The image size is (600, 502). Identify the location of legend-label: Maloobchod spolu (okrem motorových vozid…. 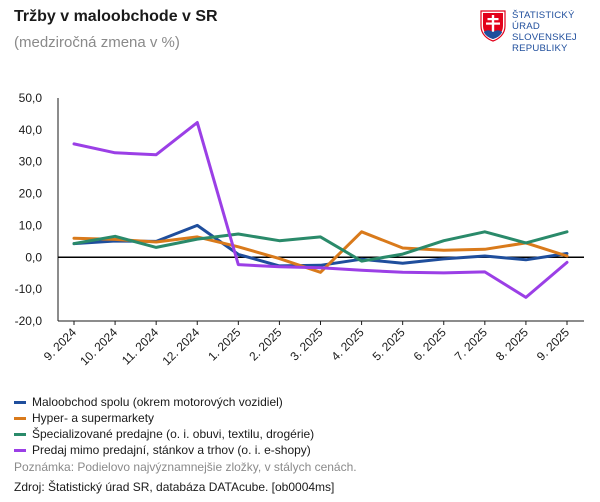
(157, 402).